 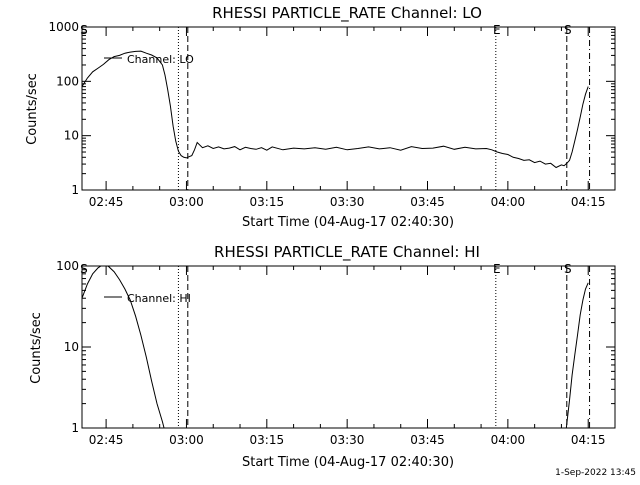 I want to click on lo-y-tick-label: 100, so click(x=67, y=81).